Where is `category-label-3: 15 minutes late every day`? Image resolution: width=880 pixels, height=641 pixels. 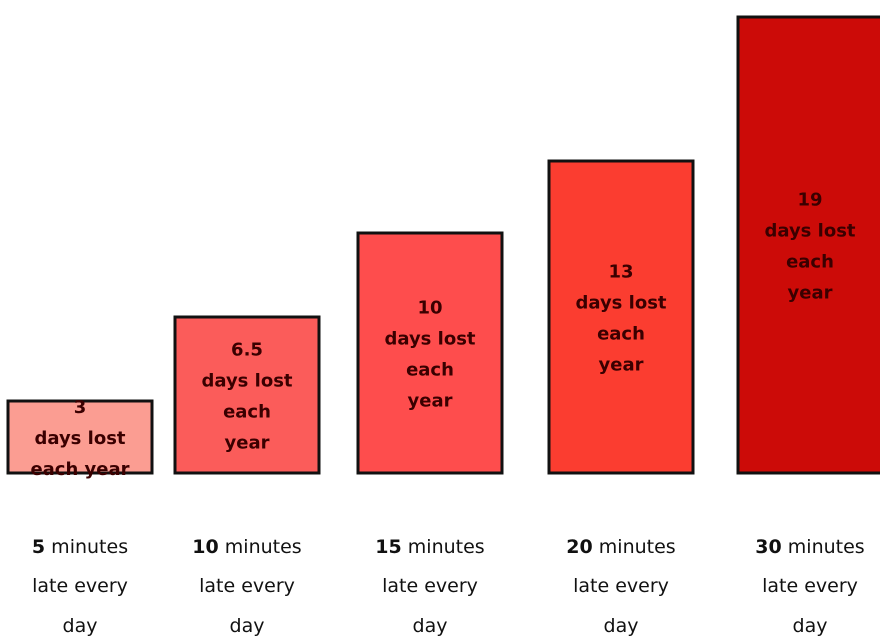
category-label-3: 15 minutes late every day is located at coordinates (429, 586).